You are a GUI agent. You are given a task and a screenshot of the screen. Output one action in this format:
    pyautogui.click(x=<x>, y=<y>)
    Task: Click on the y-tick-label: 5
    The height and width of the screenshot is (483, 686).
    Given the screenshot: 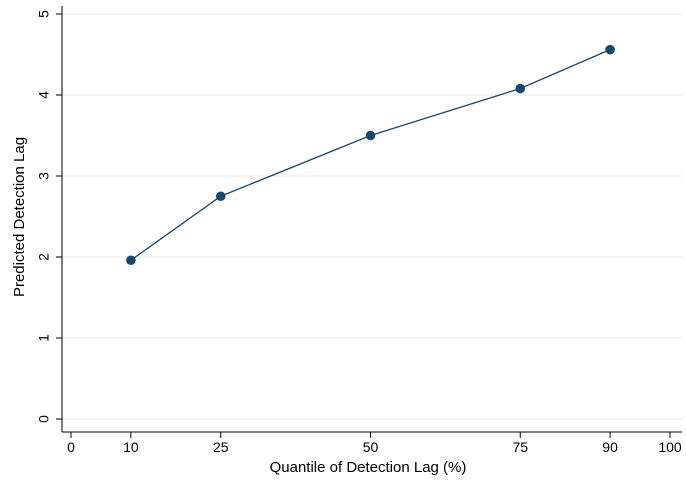 What is the action you would take?
    pyautogui.click(x=44, y=14)
    